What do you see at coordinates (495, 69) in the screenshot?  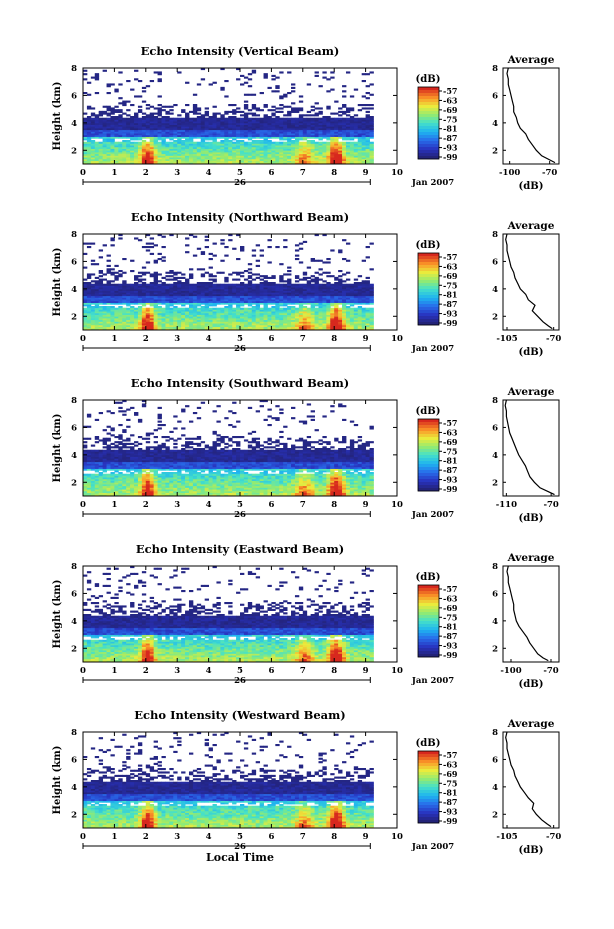 I see `average-y-tick-label: 8` at bounding box center [495, 69].